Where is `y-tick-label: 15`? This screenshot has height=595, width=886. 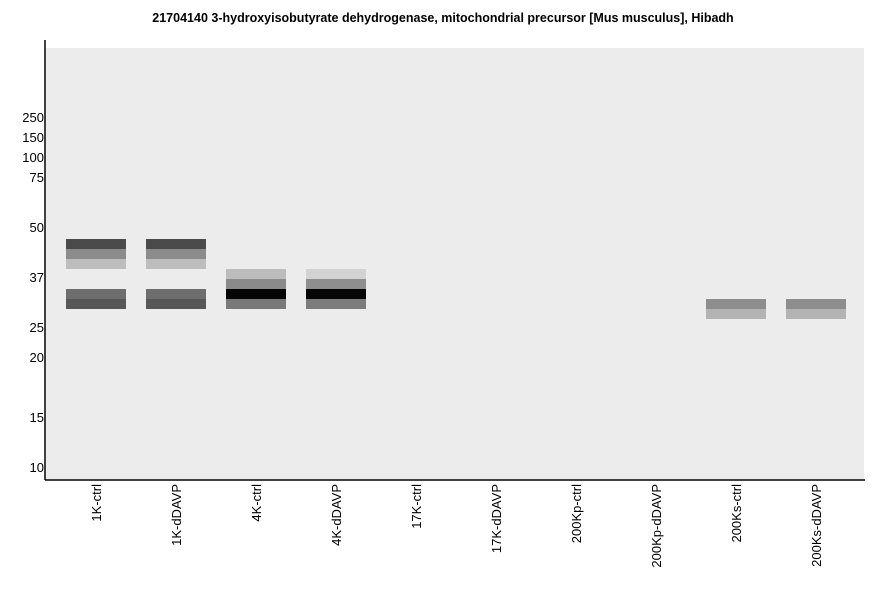
y-tick-label: 15 is located at coordinates (37, 417).